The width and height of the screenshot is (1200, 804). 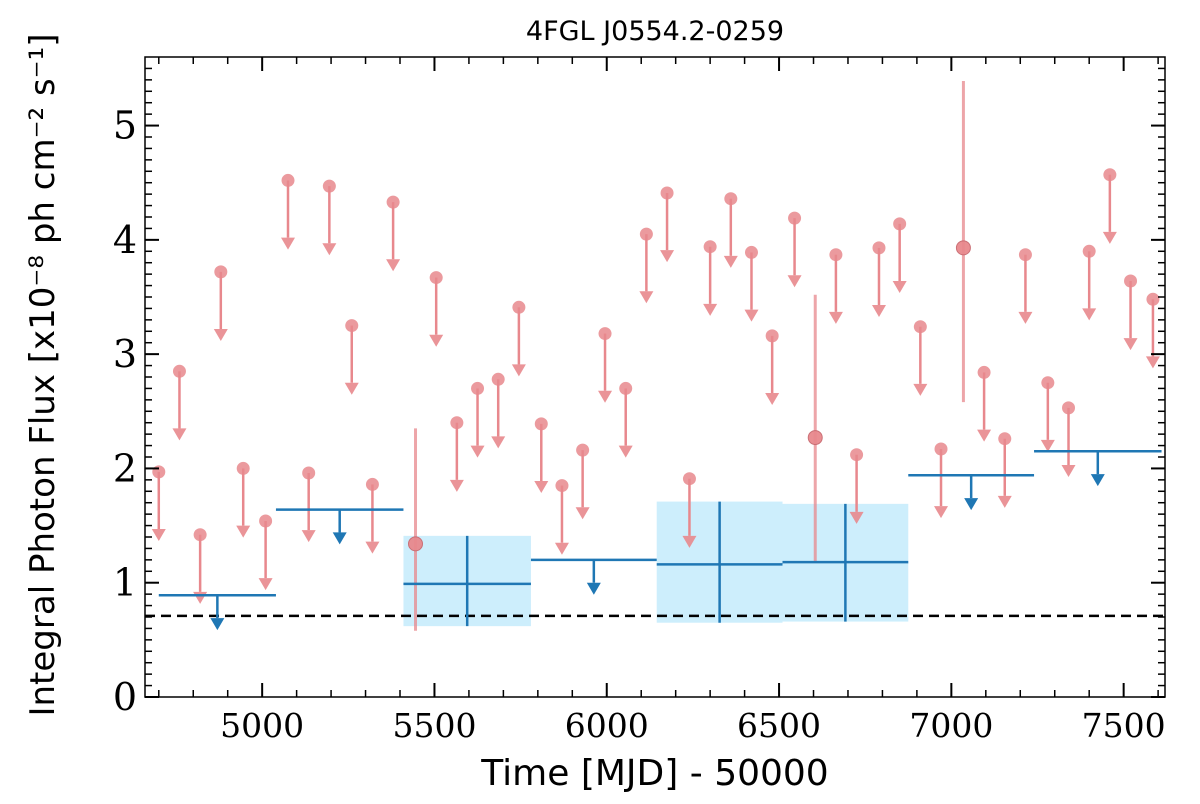 I want to click on y-tick-label: 1, so click(x=125, y=583).